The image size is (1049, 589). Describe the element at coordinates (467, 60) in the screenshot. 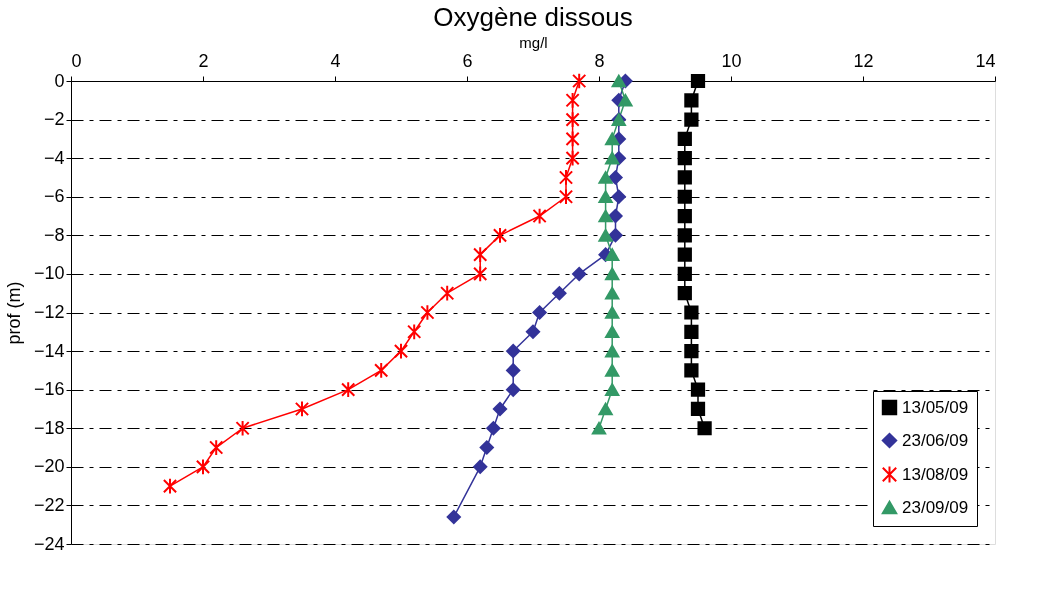

I see `x-tick-label: 6` at that location.